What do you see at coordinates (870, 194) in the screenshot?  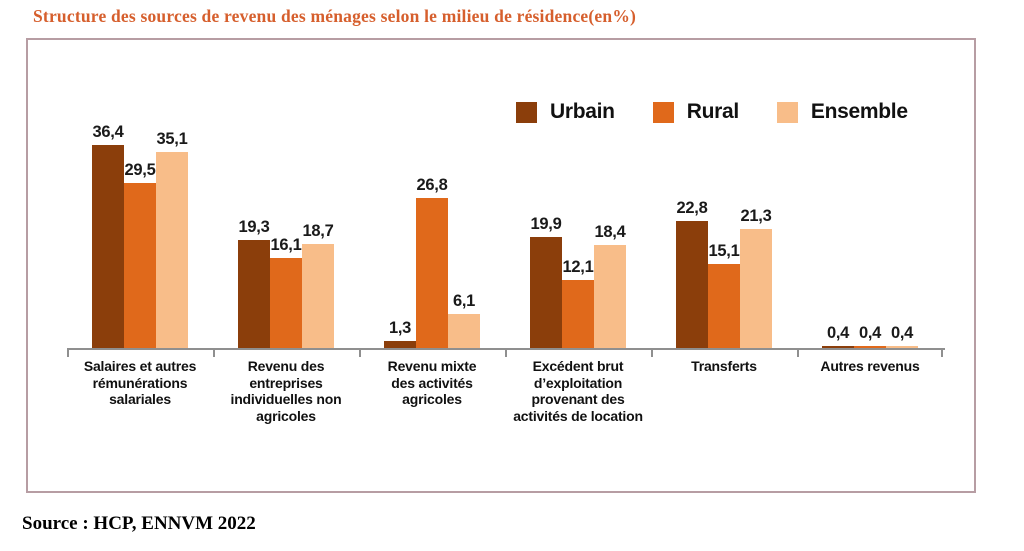 I see `bar-group-5: 0,4 0,4 0,4` at bounding box center [870, 194].